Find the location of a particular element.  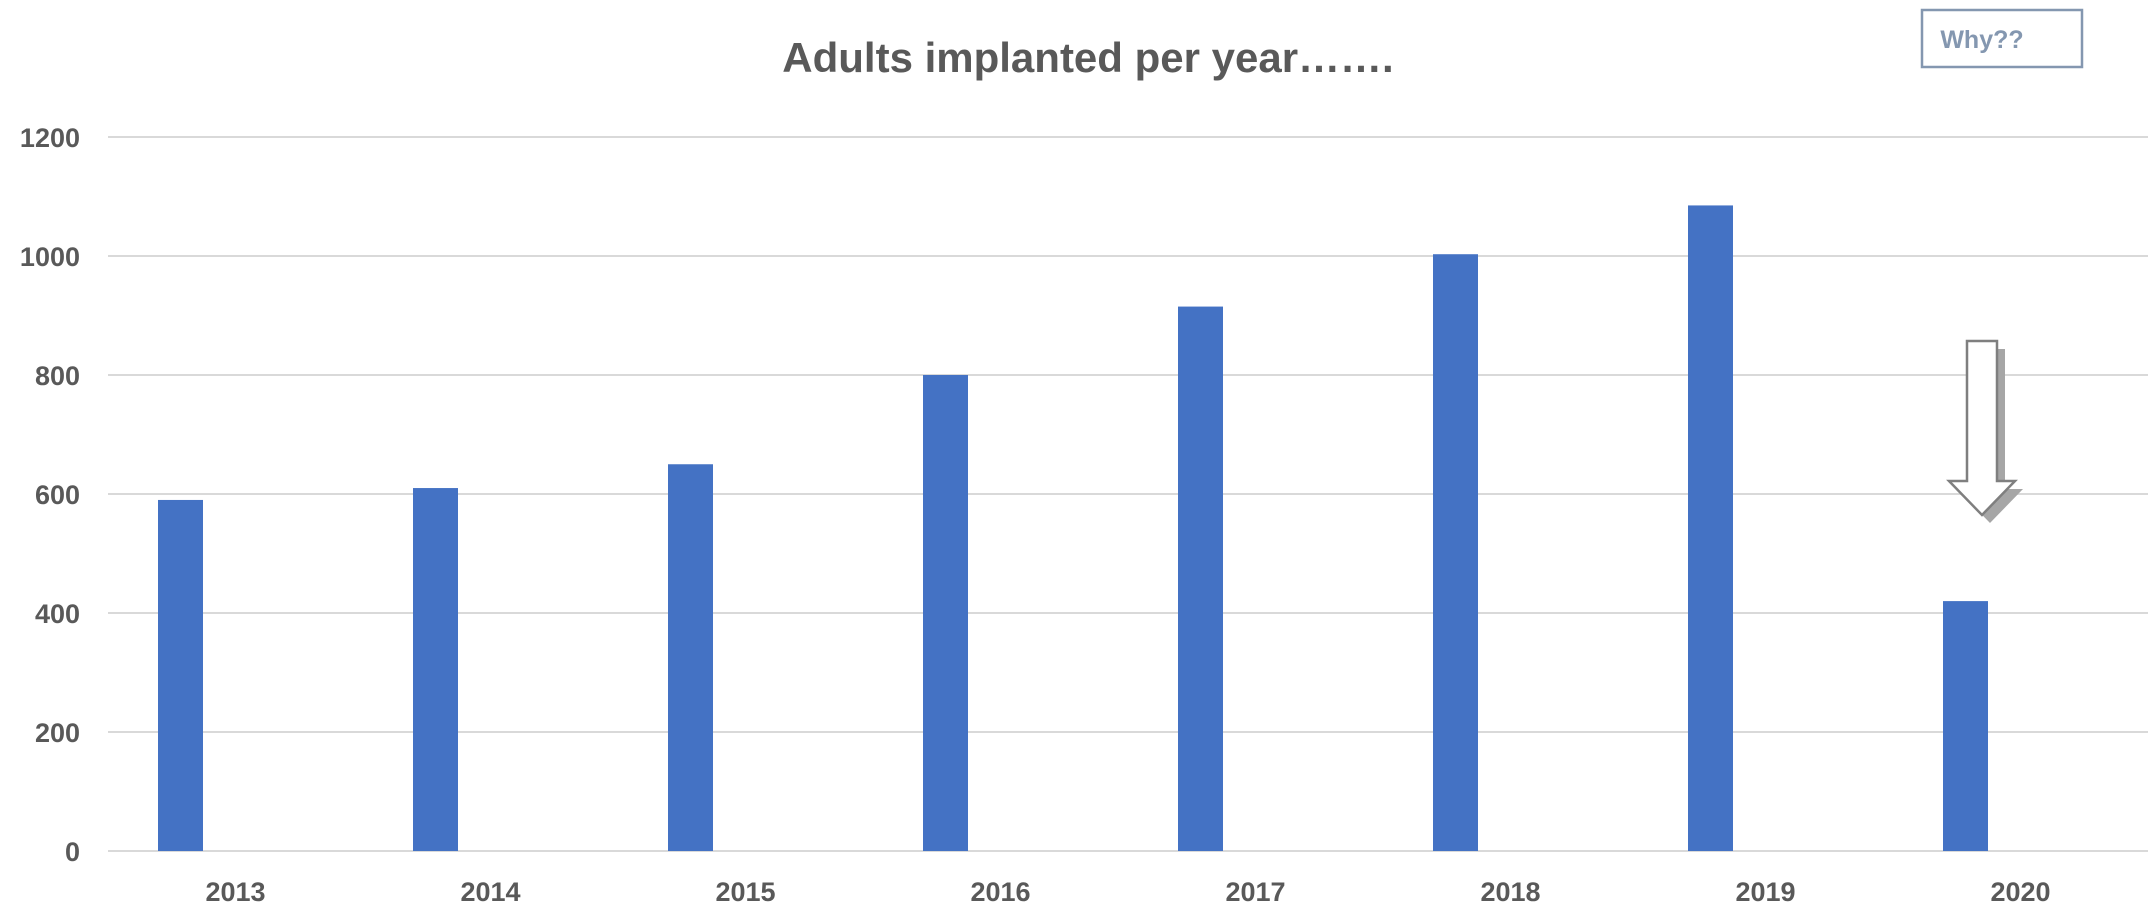

bar-2020 is located at coordinates (1965, 726).